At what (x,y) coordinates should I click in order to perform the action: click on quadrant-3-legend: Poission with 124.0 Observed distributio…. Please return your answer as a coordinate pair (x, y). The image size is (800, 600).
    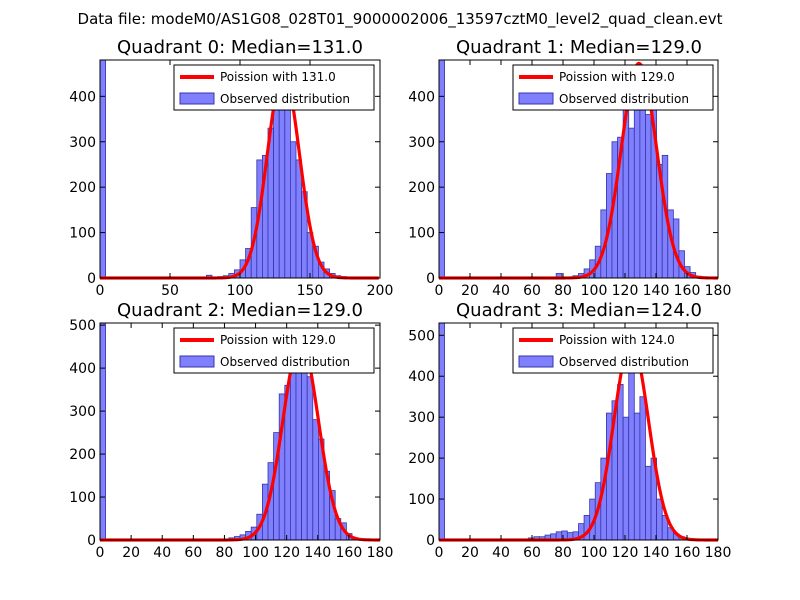
    Looking at the image, I should click on (613, 350).